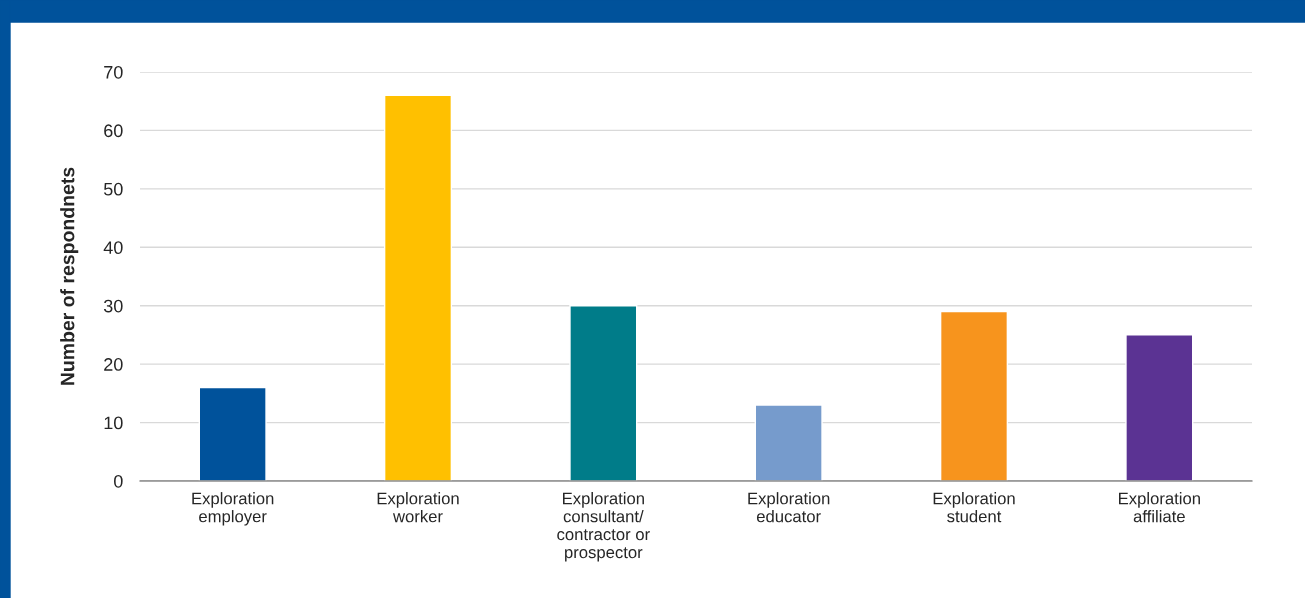  Describe the element at coordinates (233, 509) in the screenshot. I see `x-tick-label: Exploration employer` at that location.